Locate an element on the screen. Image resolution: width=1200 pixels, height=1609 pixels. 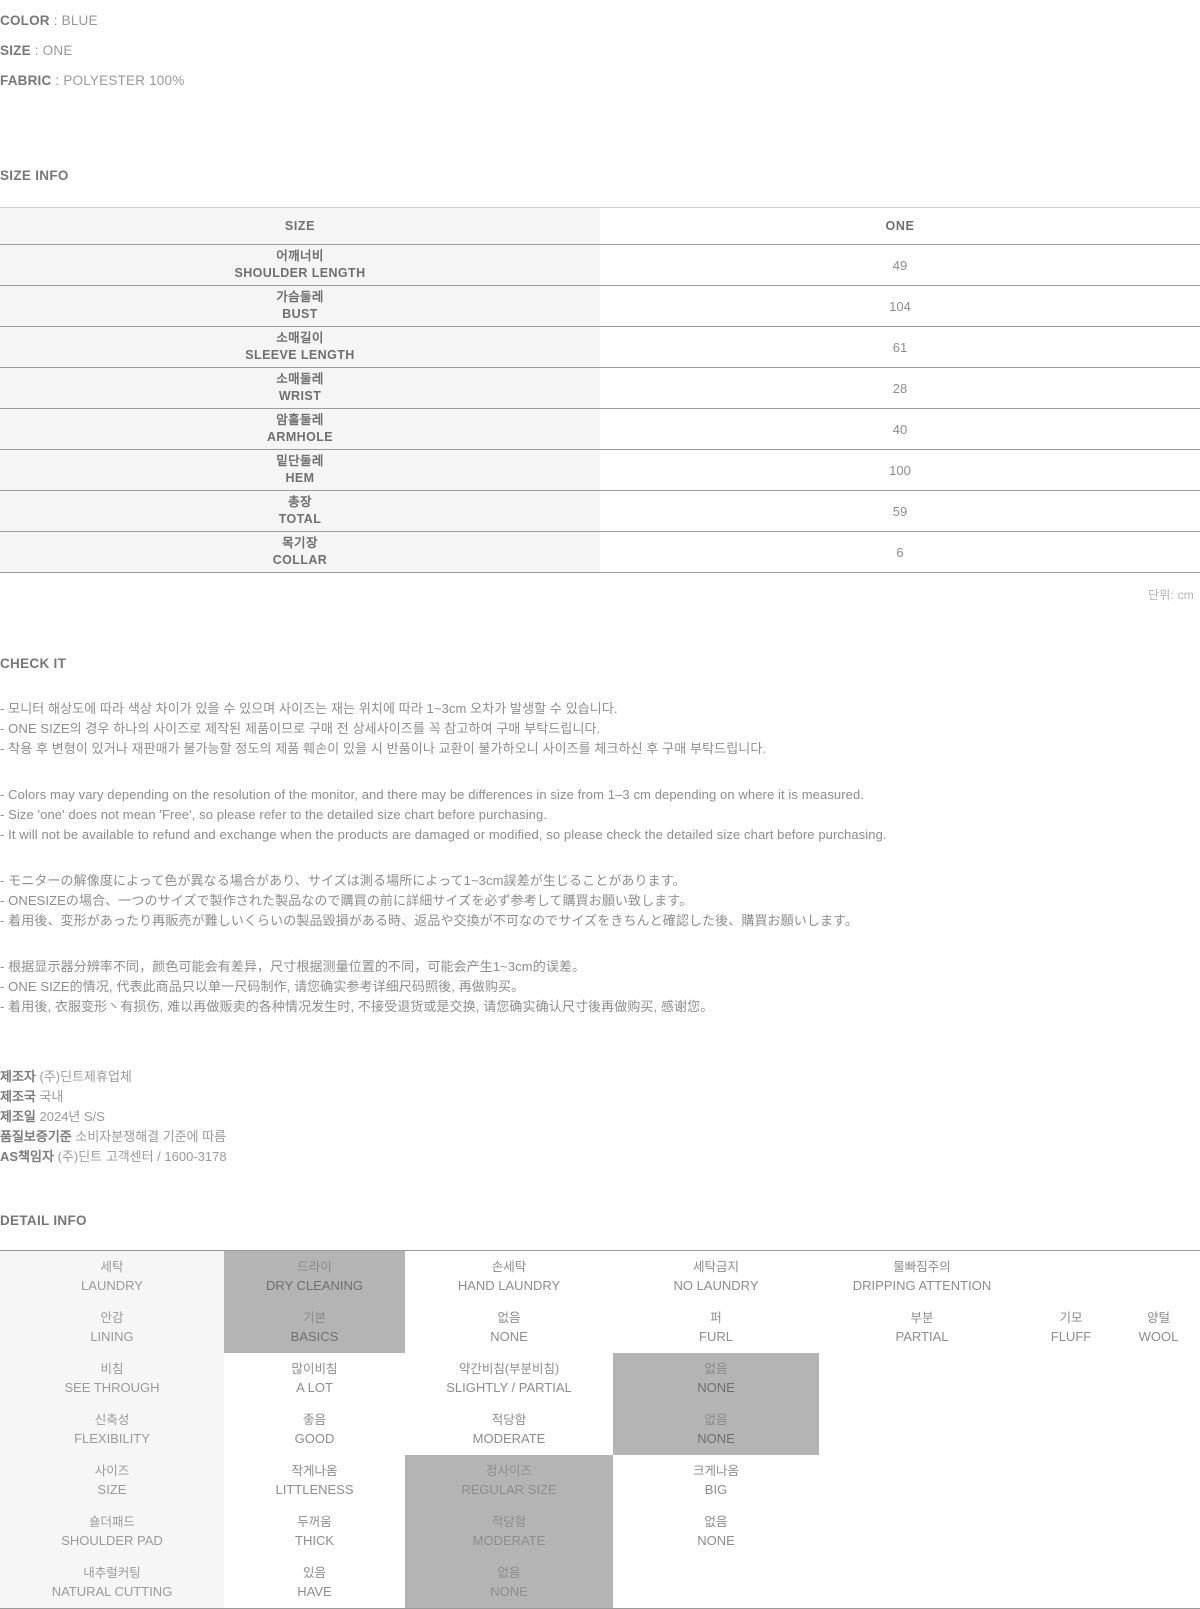
spec-value-fabric: POLYESTER 100% is located at coordinates (124, 80).